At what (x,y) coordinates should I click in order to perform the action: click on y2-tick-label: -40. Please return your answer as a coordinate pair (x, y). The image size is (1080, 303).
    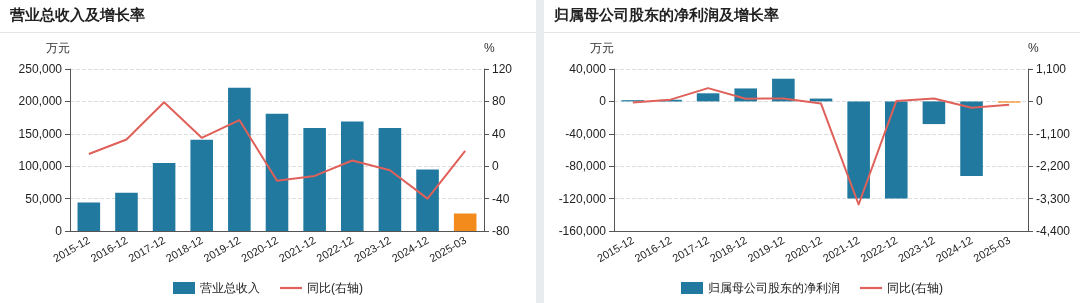
    Looking at the image, I should click on (501, 198).